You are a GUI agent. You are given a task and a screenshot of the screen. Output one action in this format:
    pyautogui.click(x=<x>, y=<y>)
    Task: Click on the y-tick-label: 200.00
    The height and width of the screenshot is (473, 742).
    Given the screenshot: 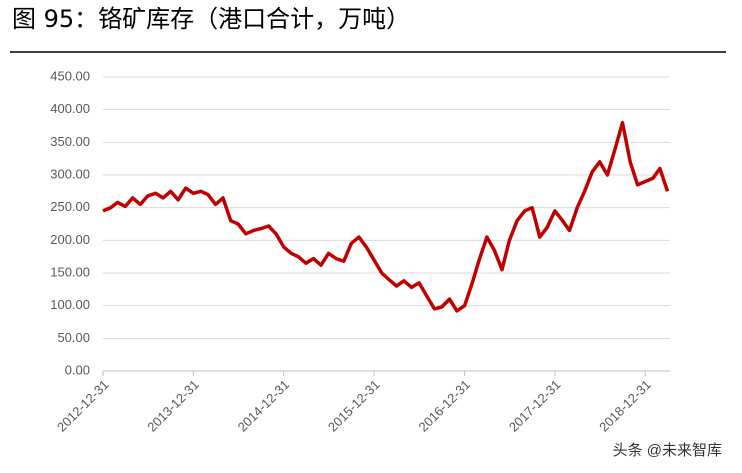 What is the action you would take?
    pyautogui.click(x=70, y=239)
    